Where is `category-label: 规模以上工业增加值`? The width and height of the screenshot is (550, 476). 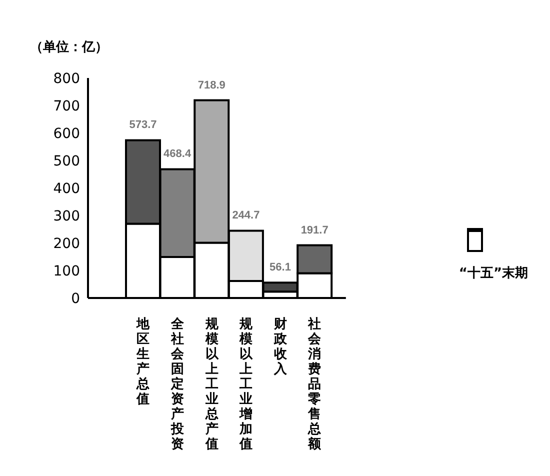
category-label: 规模以上工业增加值 is located at coordinates (246, 384).